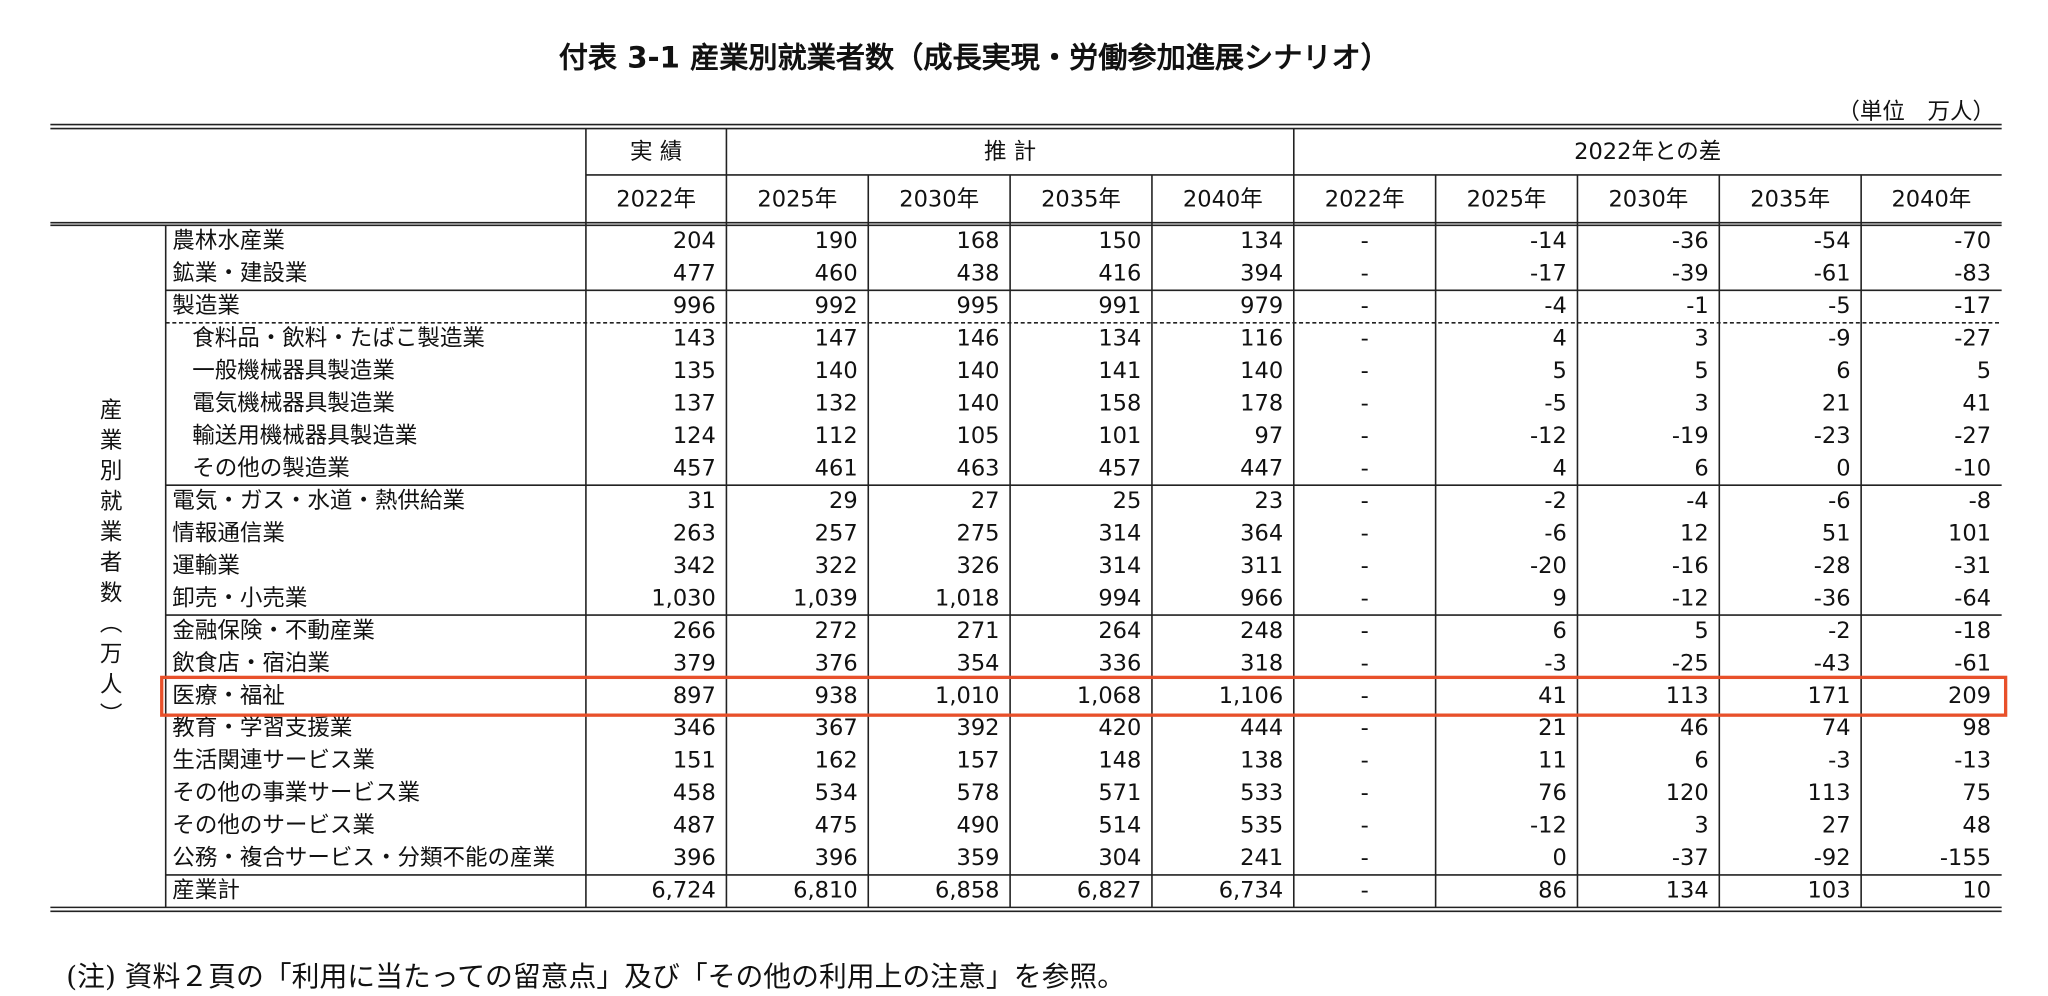 This screenshot has width=2048, height=996. What do you see at coordinates (1969, 533) in the screenshot?
I see `cell: 101` at bounding box center [1969, 533].